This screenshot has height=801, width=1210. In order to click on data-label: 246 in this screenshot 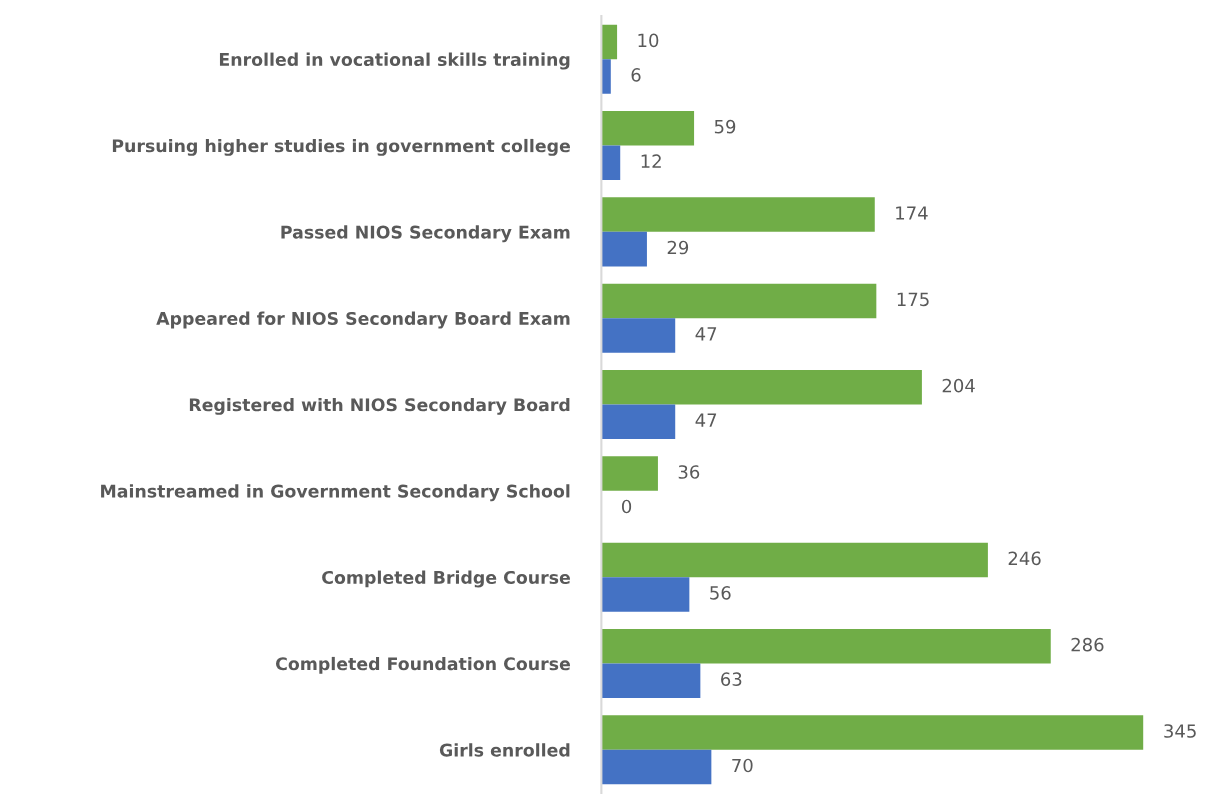, I will do `click(1024, 558)`.